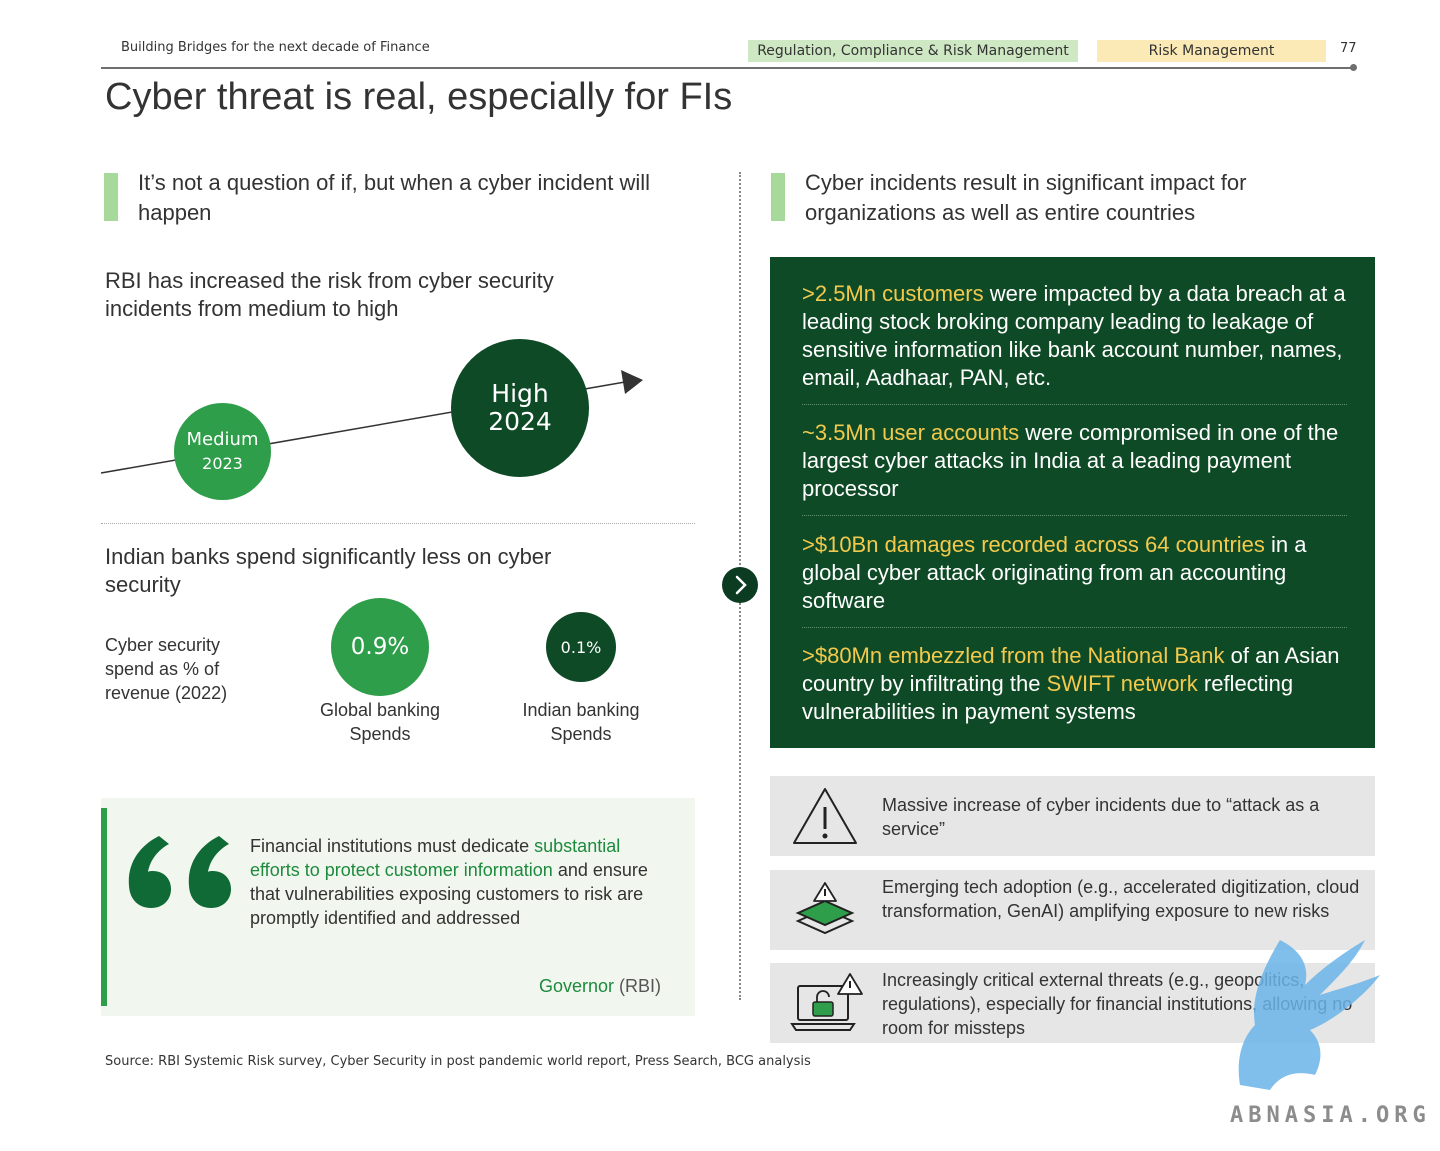 This screenshot has height=1151, width=1440. I want to click on indian-spend-value: 0.1%, so click(581, 647).